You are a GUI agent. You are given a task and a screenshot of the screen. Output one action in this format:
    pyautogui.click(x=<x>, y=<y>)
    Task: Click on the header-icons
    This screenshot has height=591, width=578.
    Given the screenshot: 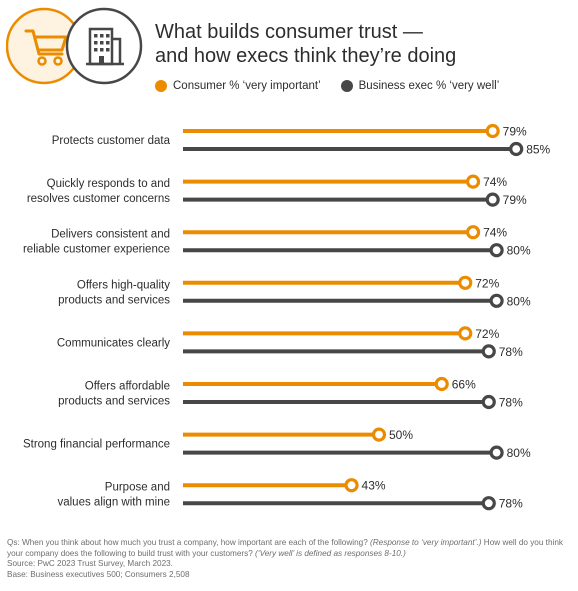 What is the action you would take?
    pyautogui.click(x=74, y=46)
    